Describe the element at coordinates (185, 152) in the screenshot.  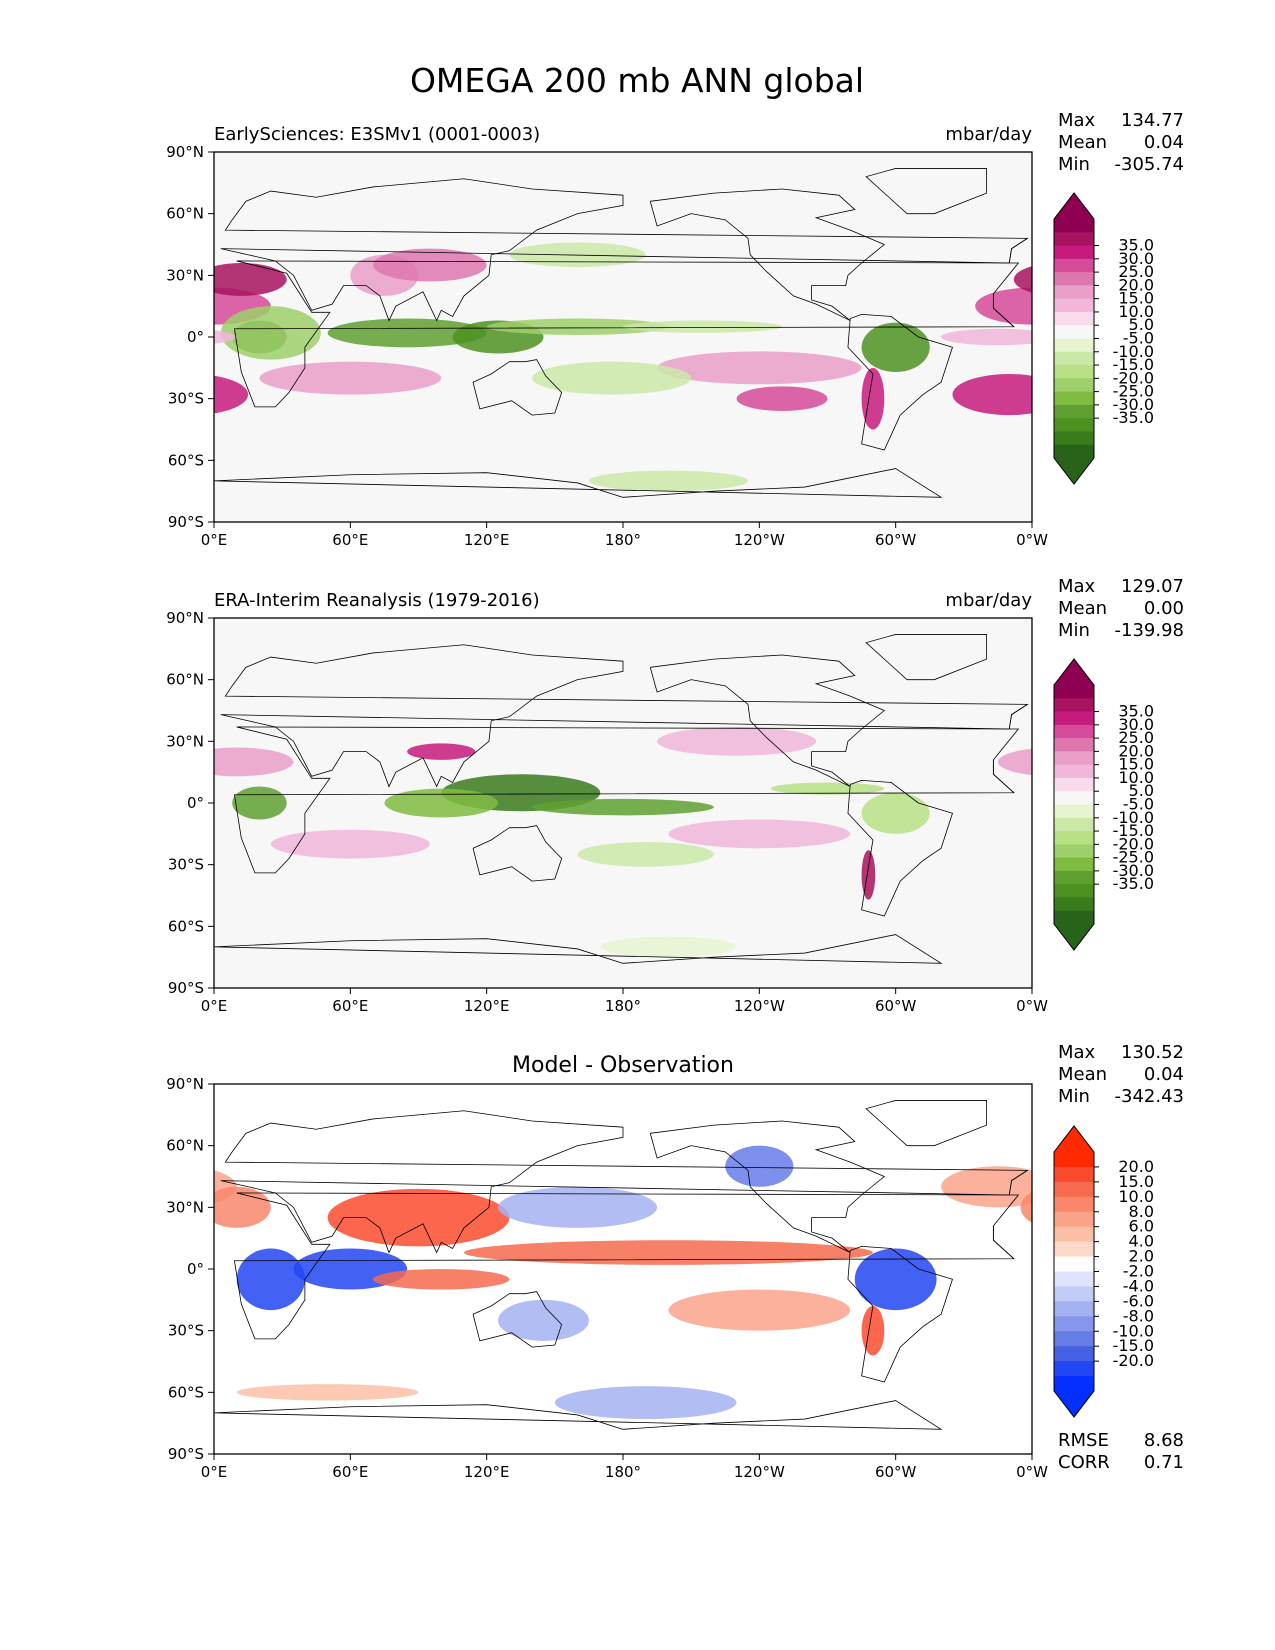
I see `y-tick-label: 90°N` at that location.